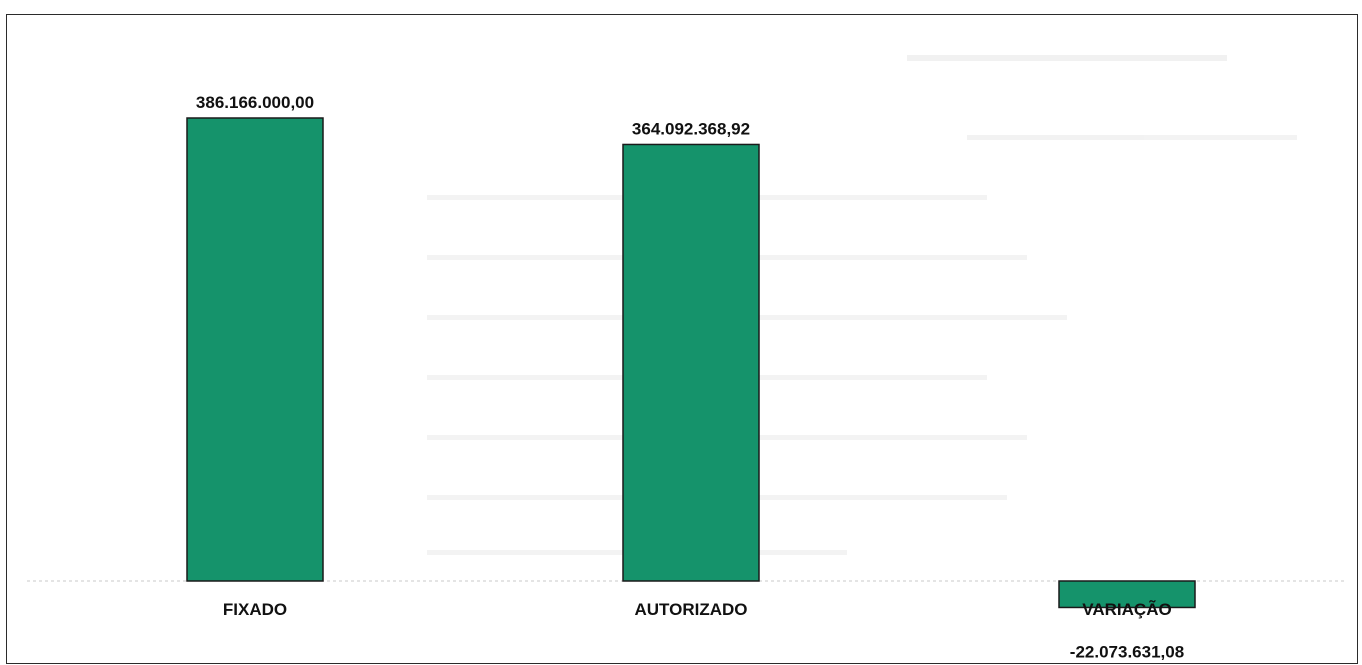 This screenshot has height=665, width=1362. Describe the element at coordinates (691, 128) in the screenshot. I see `value-label-autorizado: 364.092.368,92` at that location.